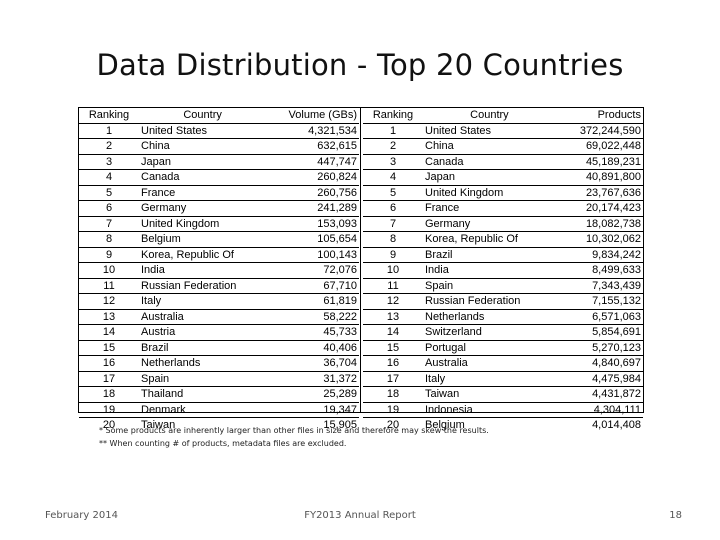 This screenshot has height=540, width=720. What do you see at coordinates (489, 317) in the screenshot?
I see `country-cell: Netherlands` at bounding box center [489, 317].